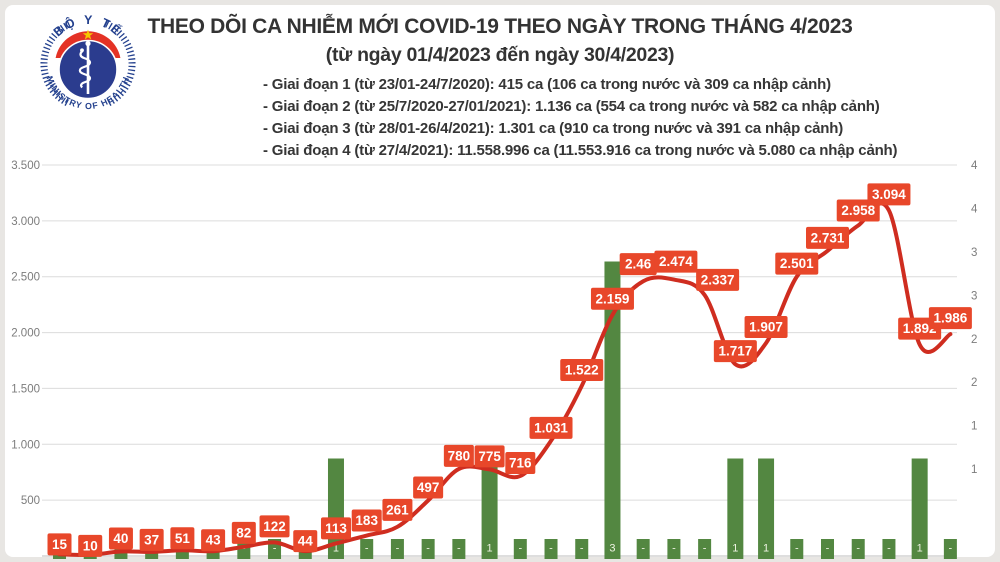 The height and width of the screenshot is (562, 1000). Describe the element at coordinates (25, 445) in the screenshot. I see `y-axis-tick-label-left: 1.000` at that location.